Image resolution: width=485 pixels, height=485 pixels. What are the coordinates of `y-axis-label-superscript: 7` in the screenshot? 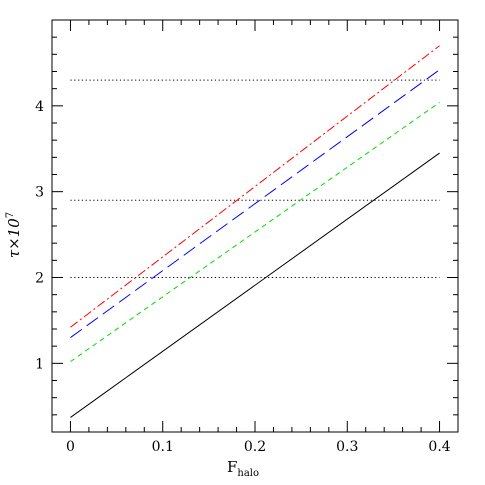 It's located at (10, 215).